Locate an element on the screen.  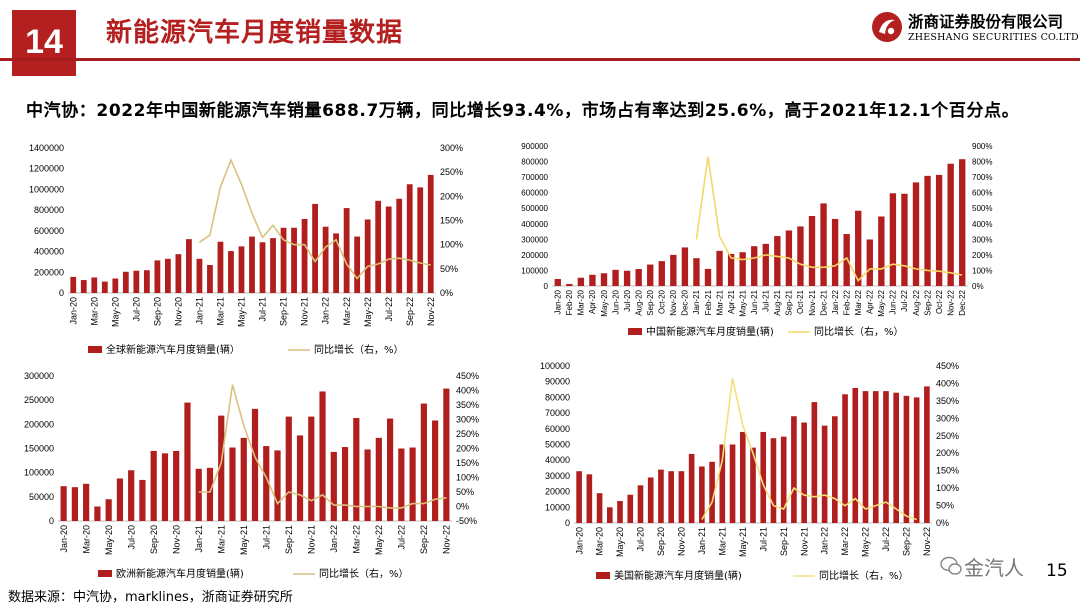
y-right-tick-label: -50% is located at coordinates (466, 521).